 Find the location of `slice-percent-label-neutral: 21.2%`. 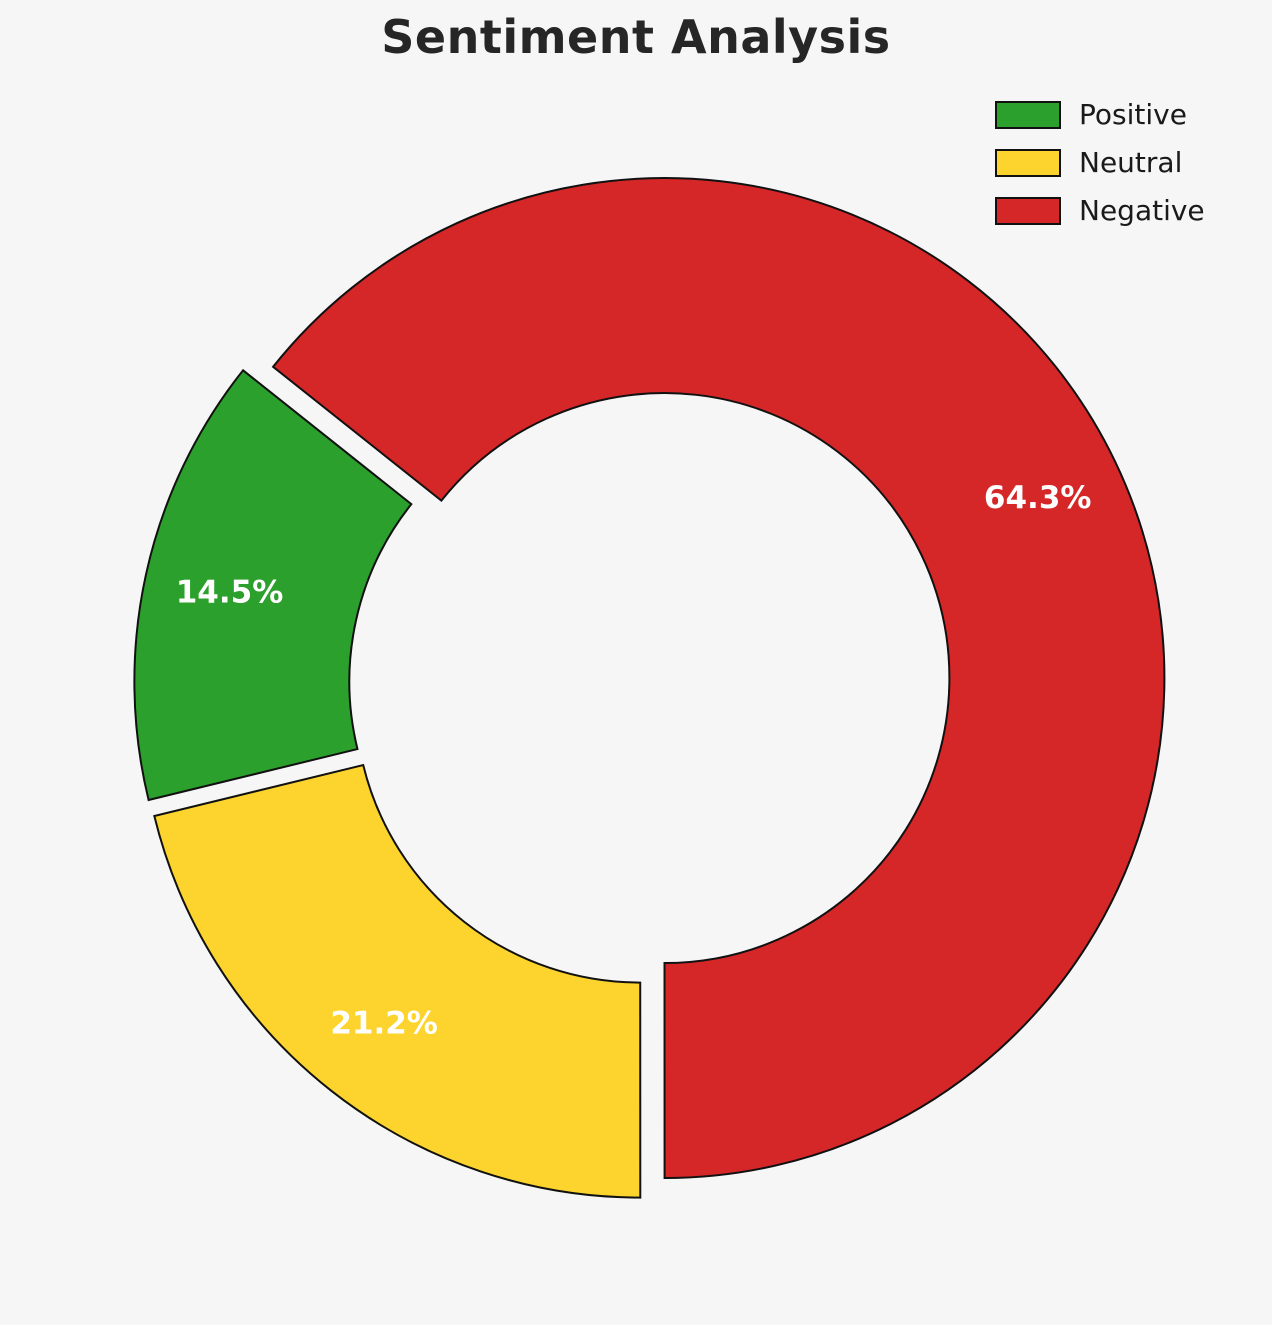

slice-percent-label-neutral: 21.2% is located at coordinates (384, 1024).